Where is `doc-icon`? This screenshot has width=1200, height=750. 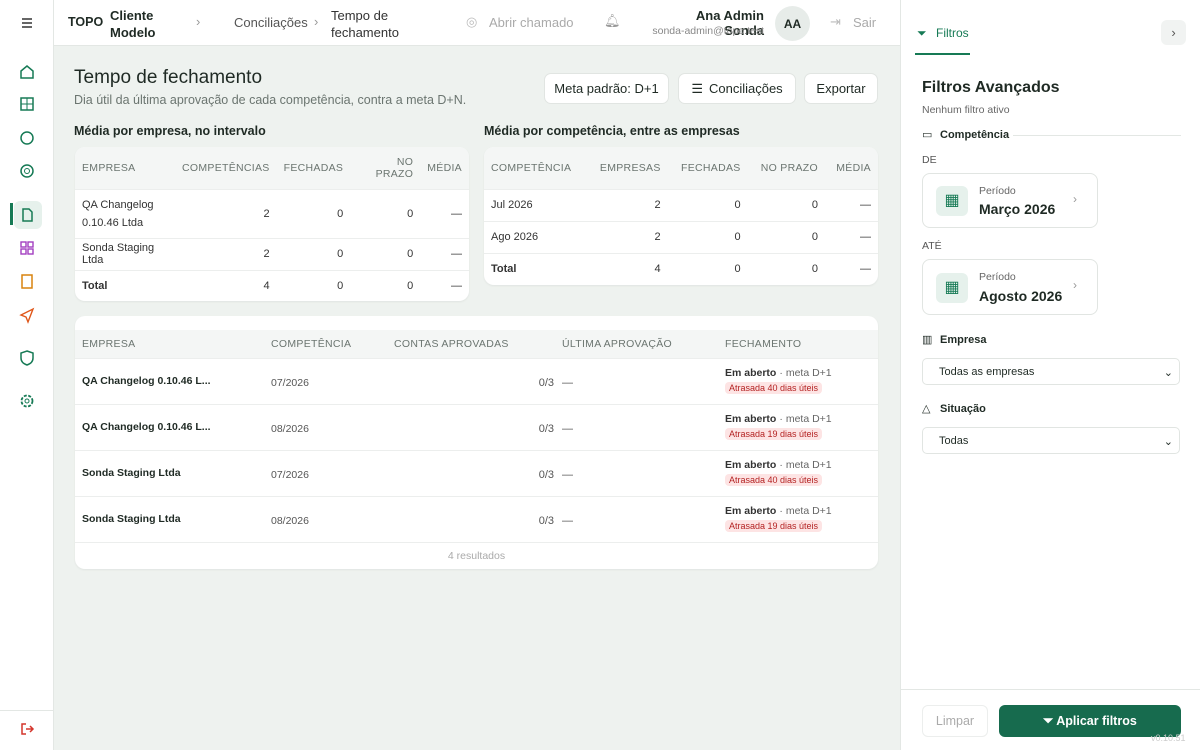
doc-icon is located at coordinates (27, 215).